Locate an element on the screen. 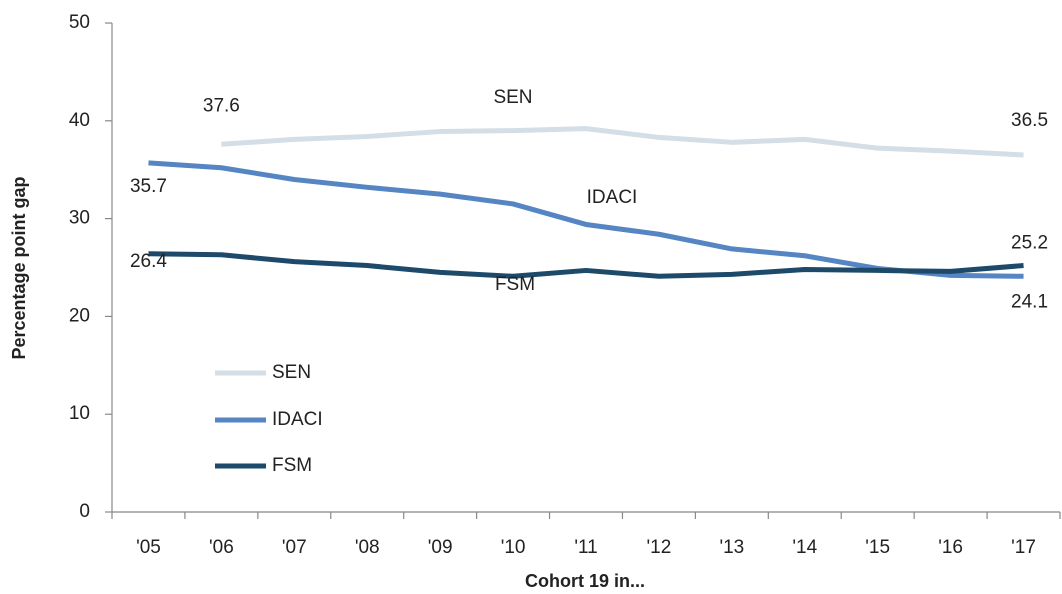 This screenshot has height=594, width=1062. y-tick-label: 30 is located at coordinates (79, 218).